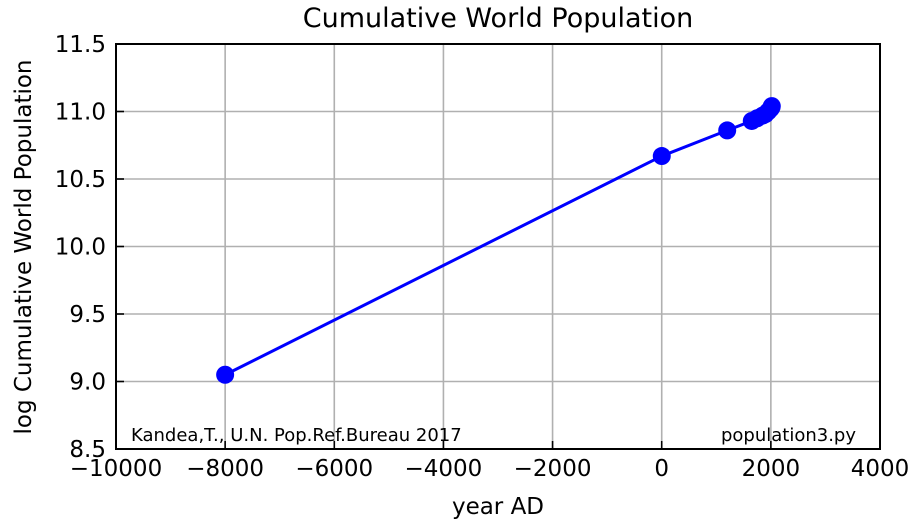 This screenshot has width=914, height=522. What do you see at coordinates (24, 246) in the screenshot?
I see `y-axis-label: log Cumulative World Population` at bounding box center [24, 246].